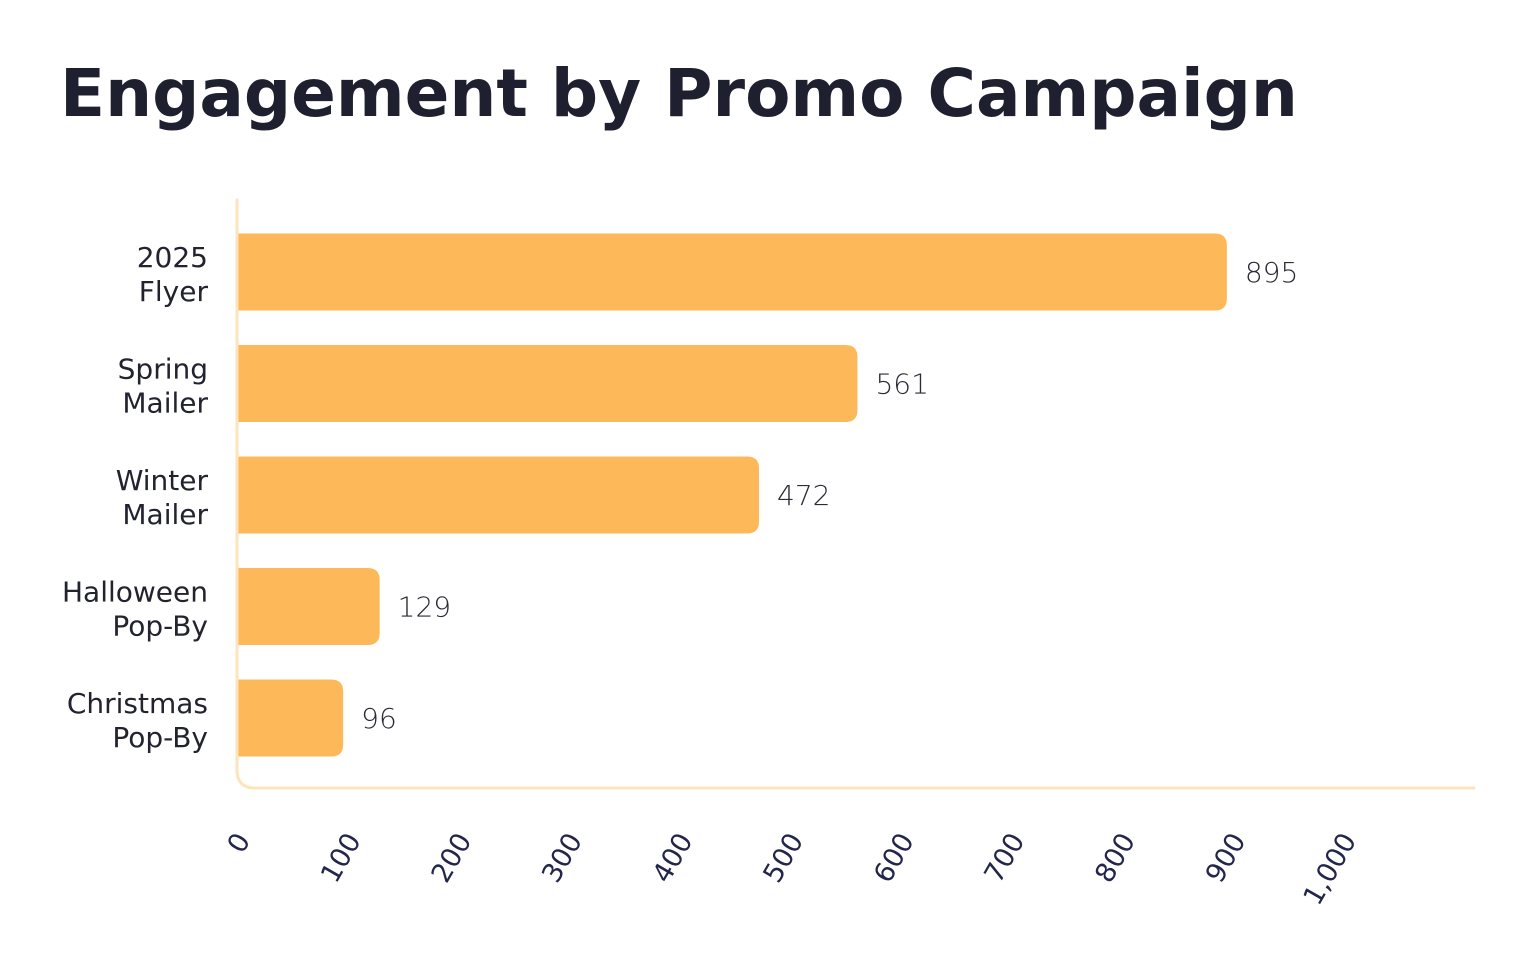  Describe the element at coordinates (452, 858) in the screenshot. I see `x-tick-label: 200` at that location.